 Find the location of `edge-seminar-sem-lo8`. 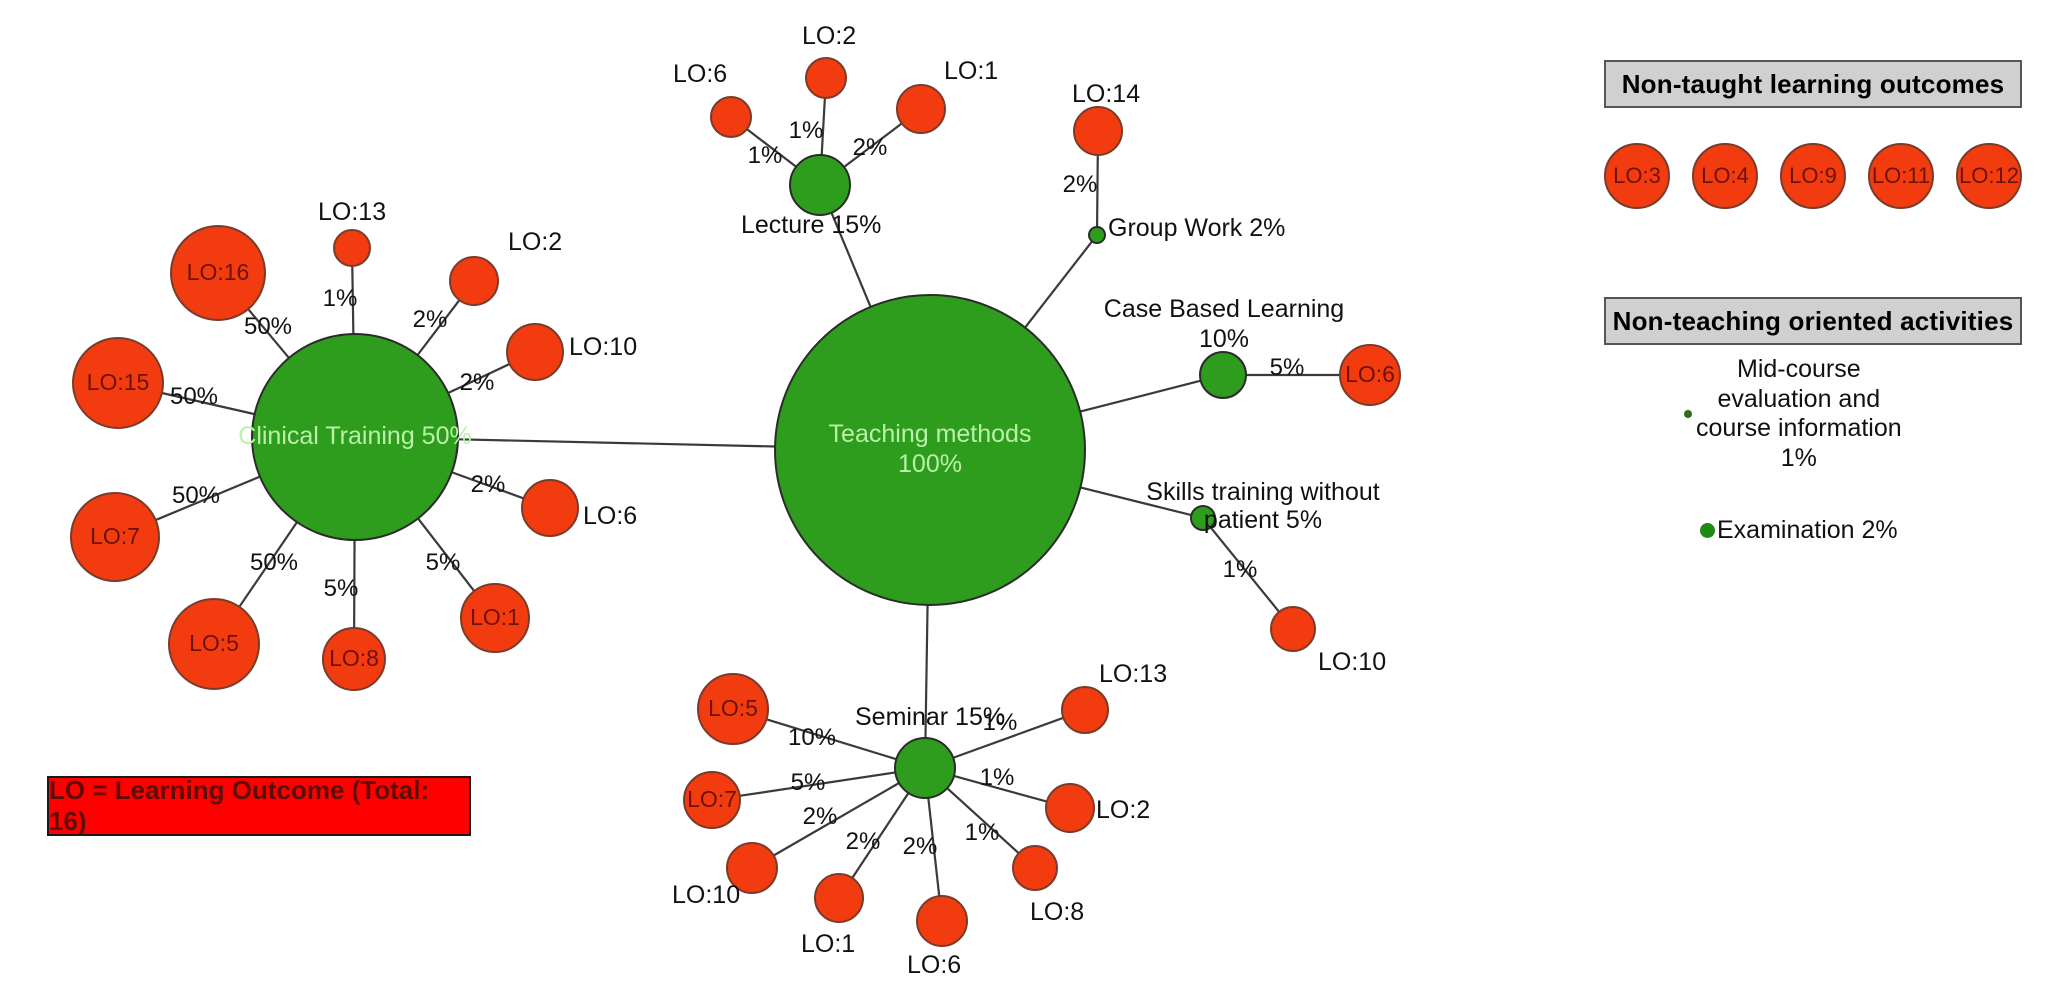

edge-seminar-sem-lo8 is located at coordinates (983, 821).